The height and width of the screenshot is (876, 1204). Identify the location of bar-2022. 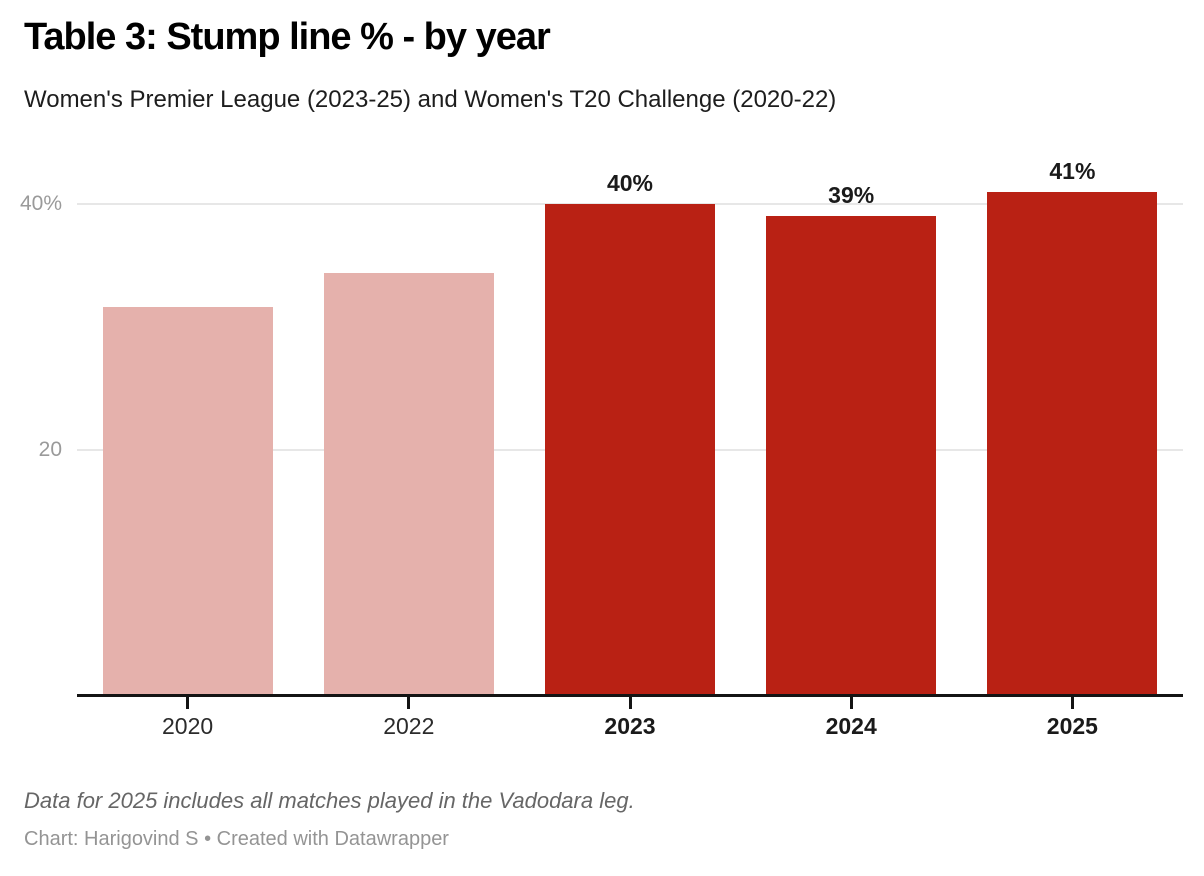
(408, 484).